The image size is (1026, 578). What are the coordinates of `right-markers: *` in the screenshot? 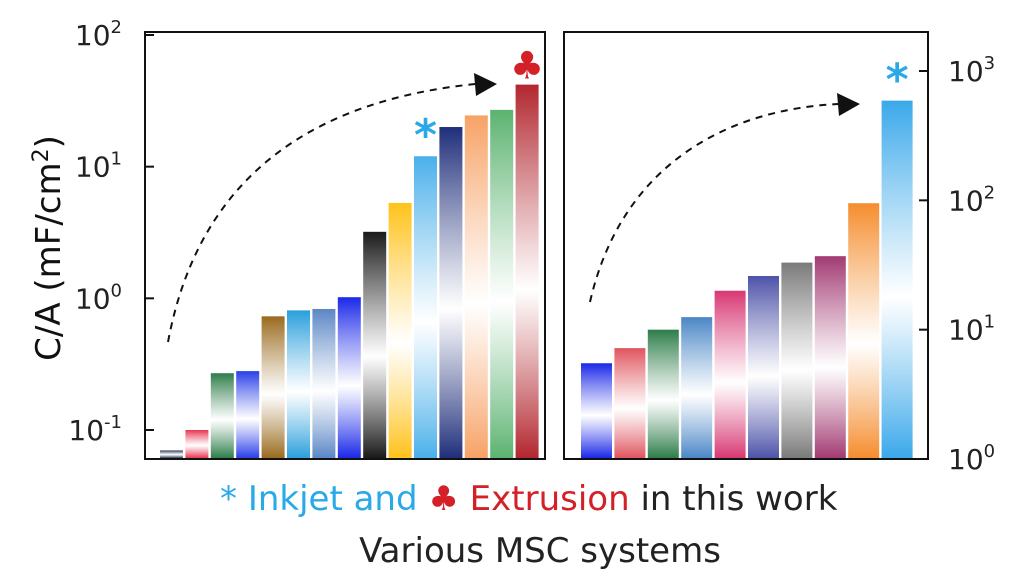 It's located at (897, 80).